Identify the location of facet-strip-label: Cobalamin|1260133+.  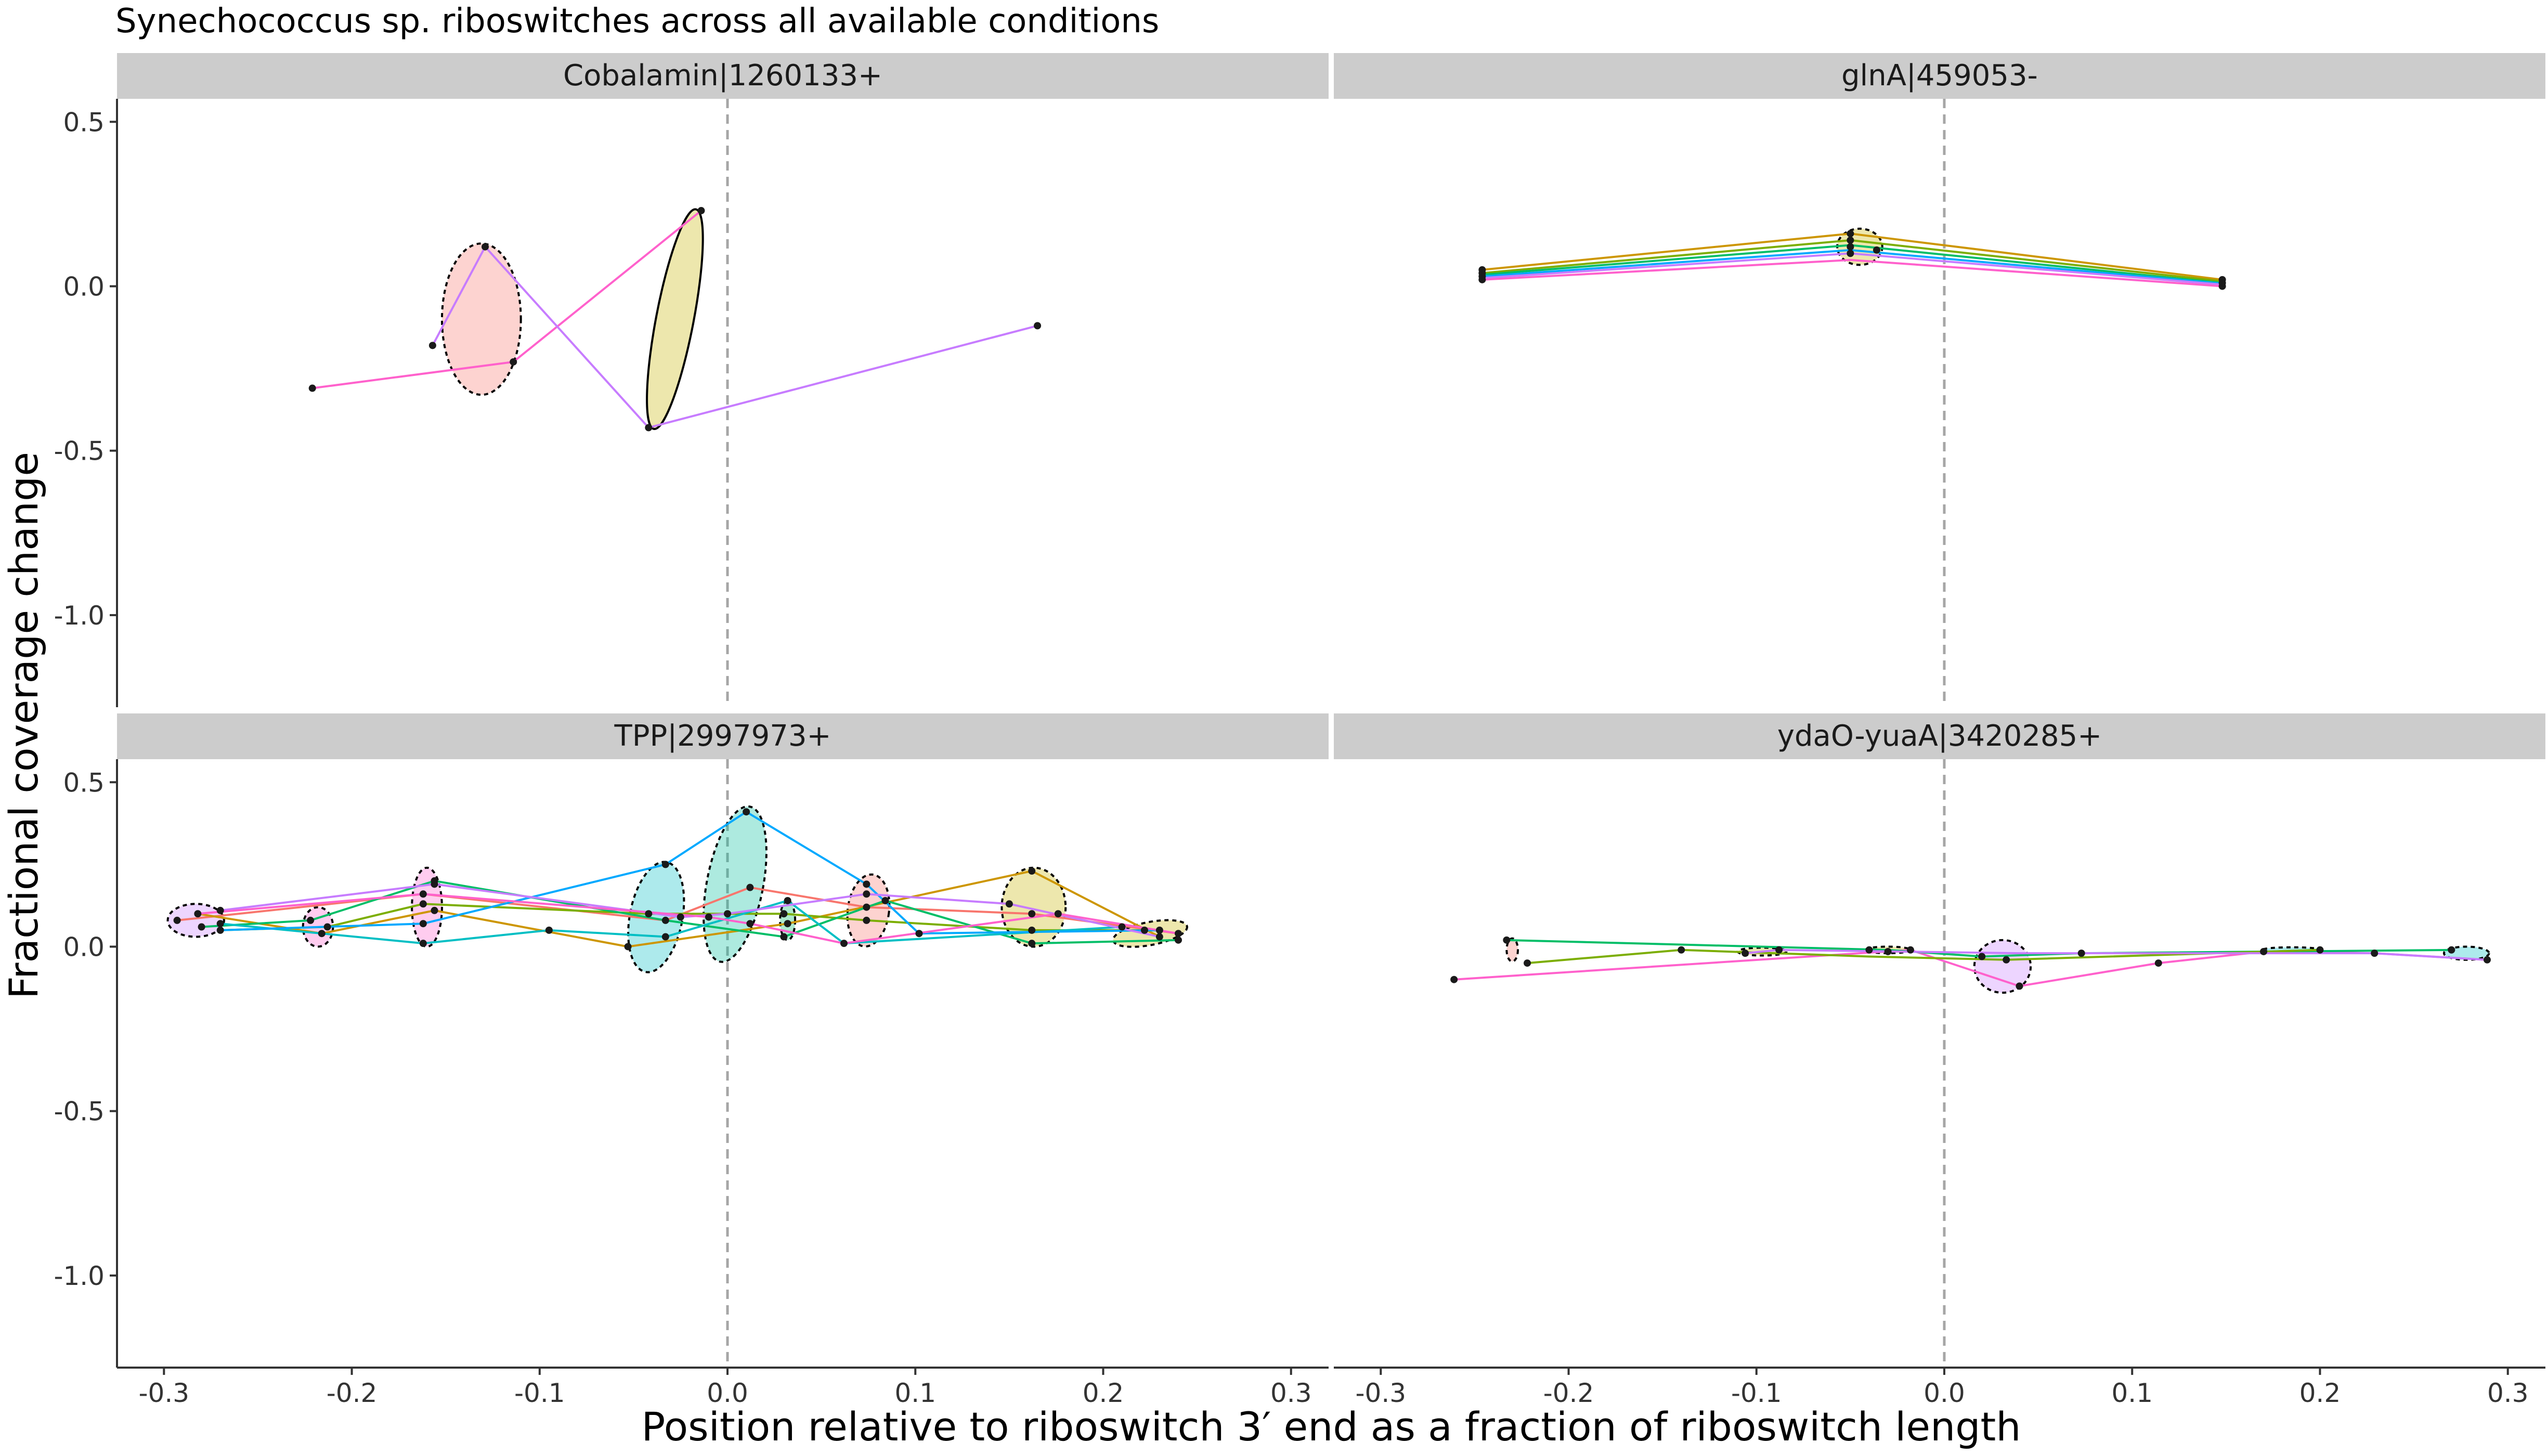
(722, 76).